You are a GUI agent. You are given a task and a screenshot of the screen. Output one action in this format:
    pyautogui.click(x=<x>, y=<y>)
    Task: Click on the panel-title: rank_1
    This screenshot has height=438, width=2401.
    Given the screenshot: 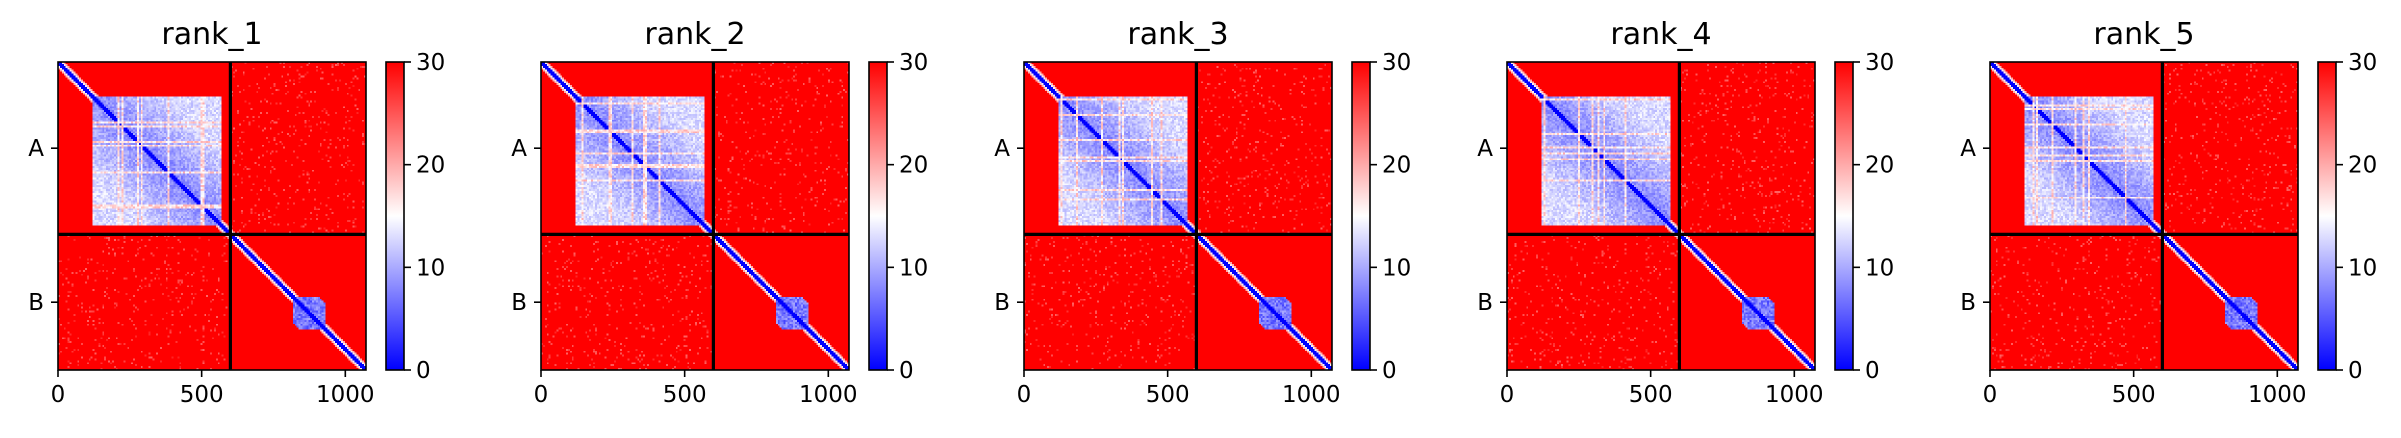 What is the action you would take?
    pyautogui.click(x=211, y=34)
    